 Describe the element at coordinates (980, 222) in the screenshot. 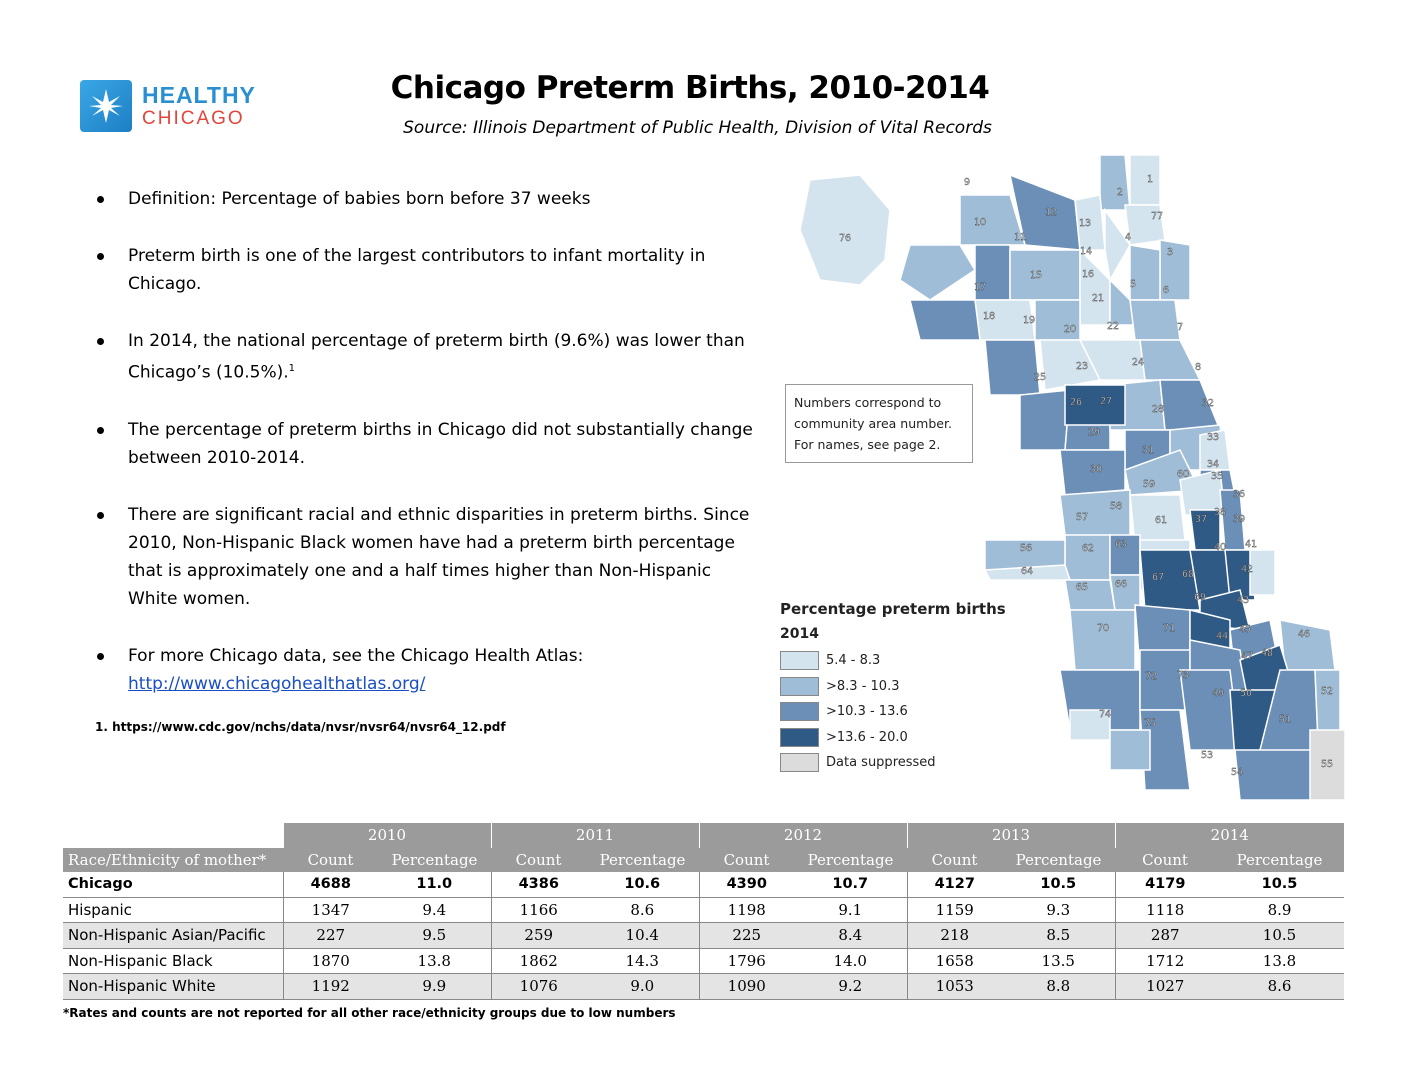

I see `community-area-label: 10` at that location.